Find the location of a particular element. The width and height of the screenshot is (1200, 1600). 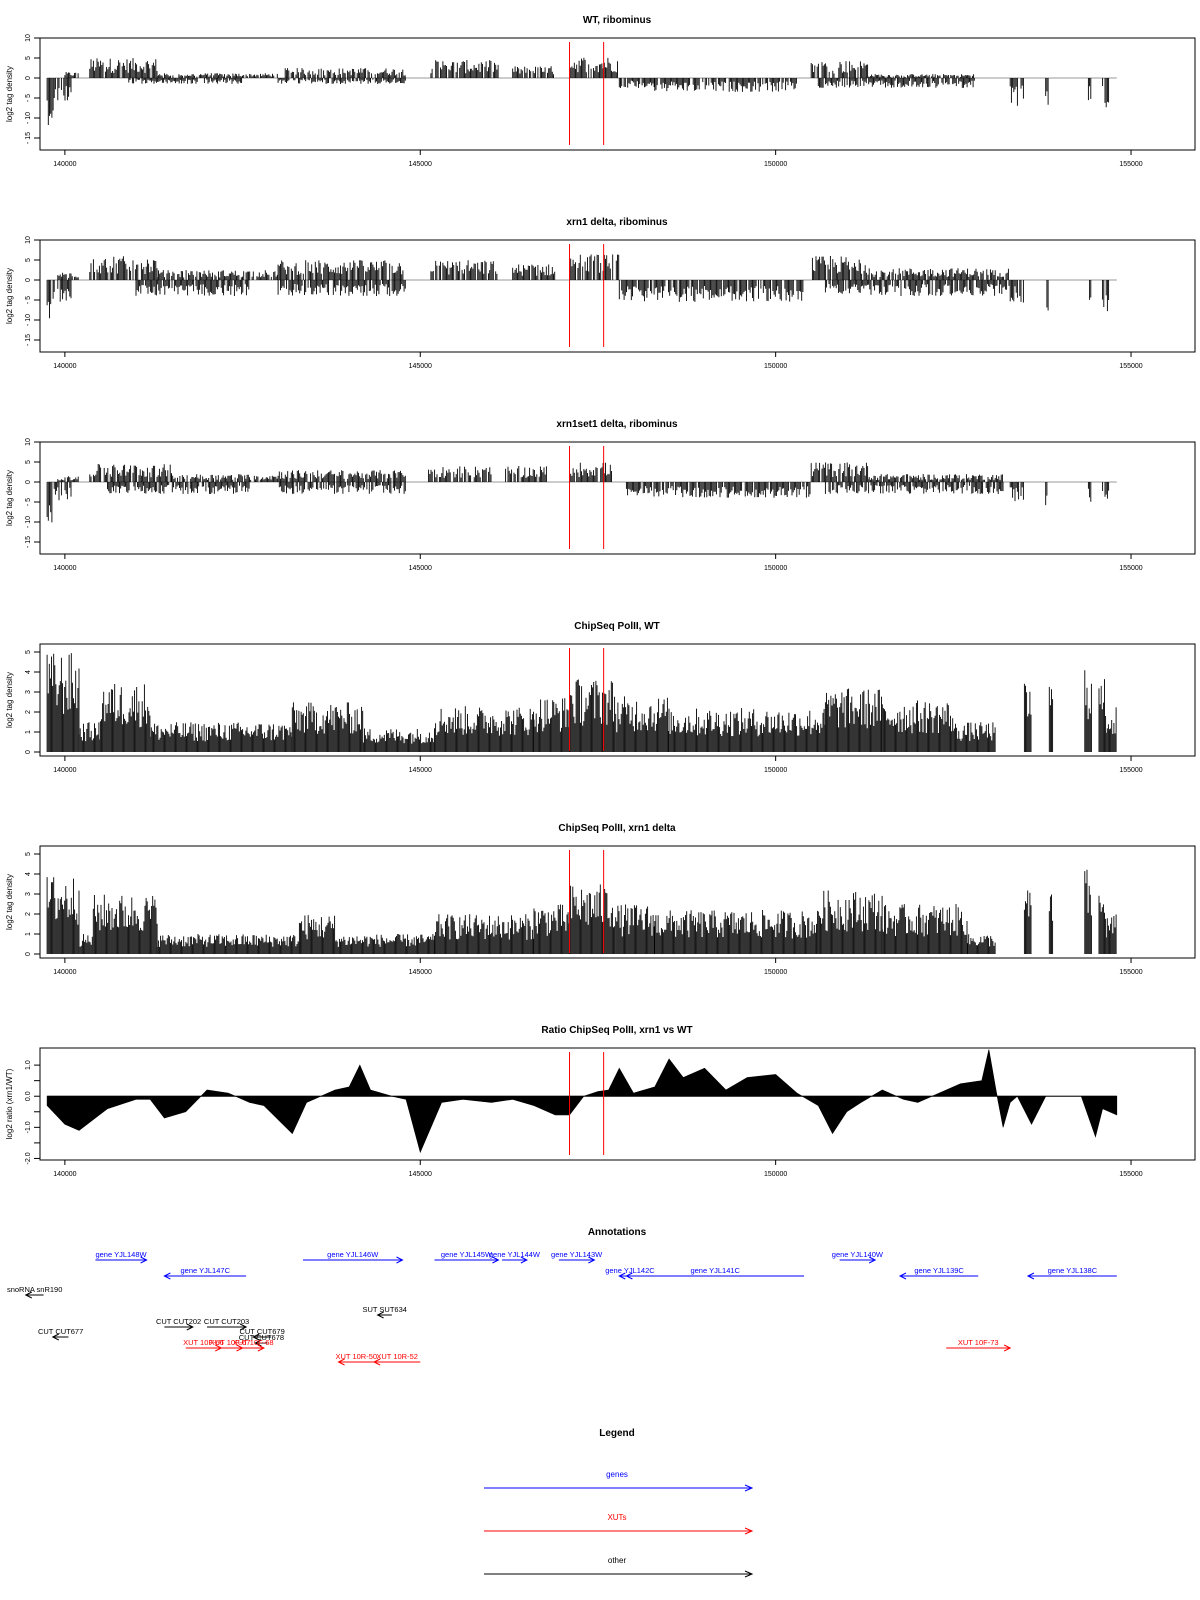

y-tick-label: 4 is located at coordinates (28, 672).